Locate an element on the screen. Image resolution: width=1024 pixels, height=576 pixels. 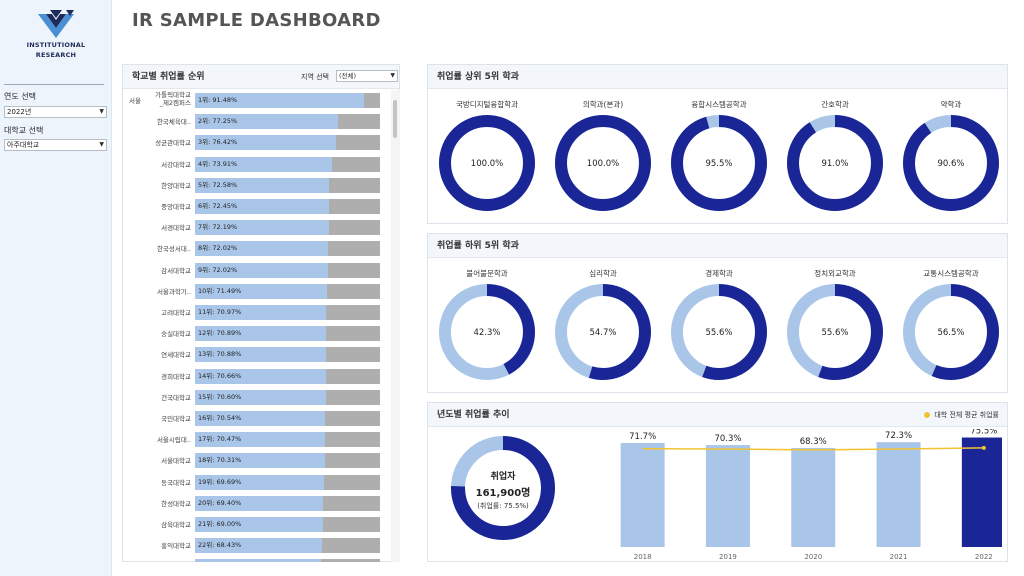
scroll-thumb is located at coordinates (395, 119).